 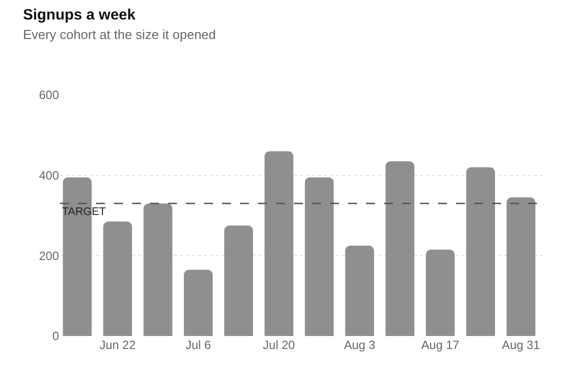 What do you see at coordinates (56, 336) in the screenshot?
I see `y-tick-label: 0` at bounding box center [56, 336].